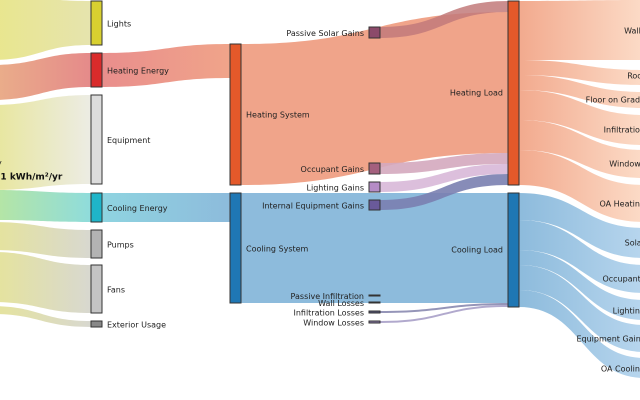 Image resolution: width=640 pixels, height=400 pixels. What do you see at coordinates (613, 100) in the screenshot?
I see `output-label-2: Floor on Grade` at bounding box center [613, 100].